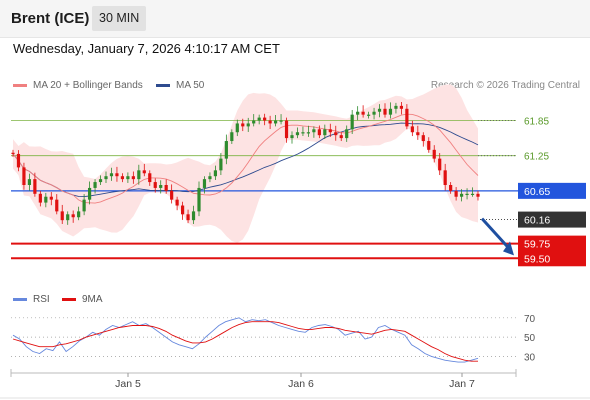 The height and width of the screenshot is (400, 590). Describe the element at coordinates (82, 299) in the screenshot. I see `legend-ma9: 9MA` at that location.